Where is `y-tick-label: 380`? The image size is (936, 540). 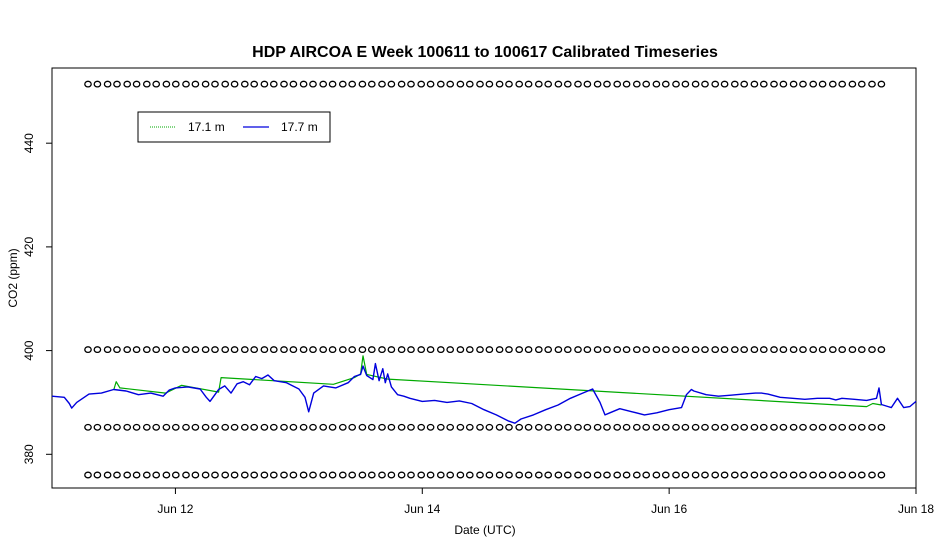 y-tick-label: 380 is located at coordinates (29, 454).